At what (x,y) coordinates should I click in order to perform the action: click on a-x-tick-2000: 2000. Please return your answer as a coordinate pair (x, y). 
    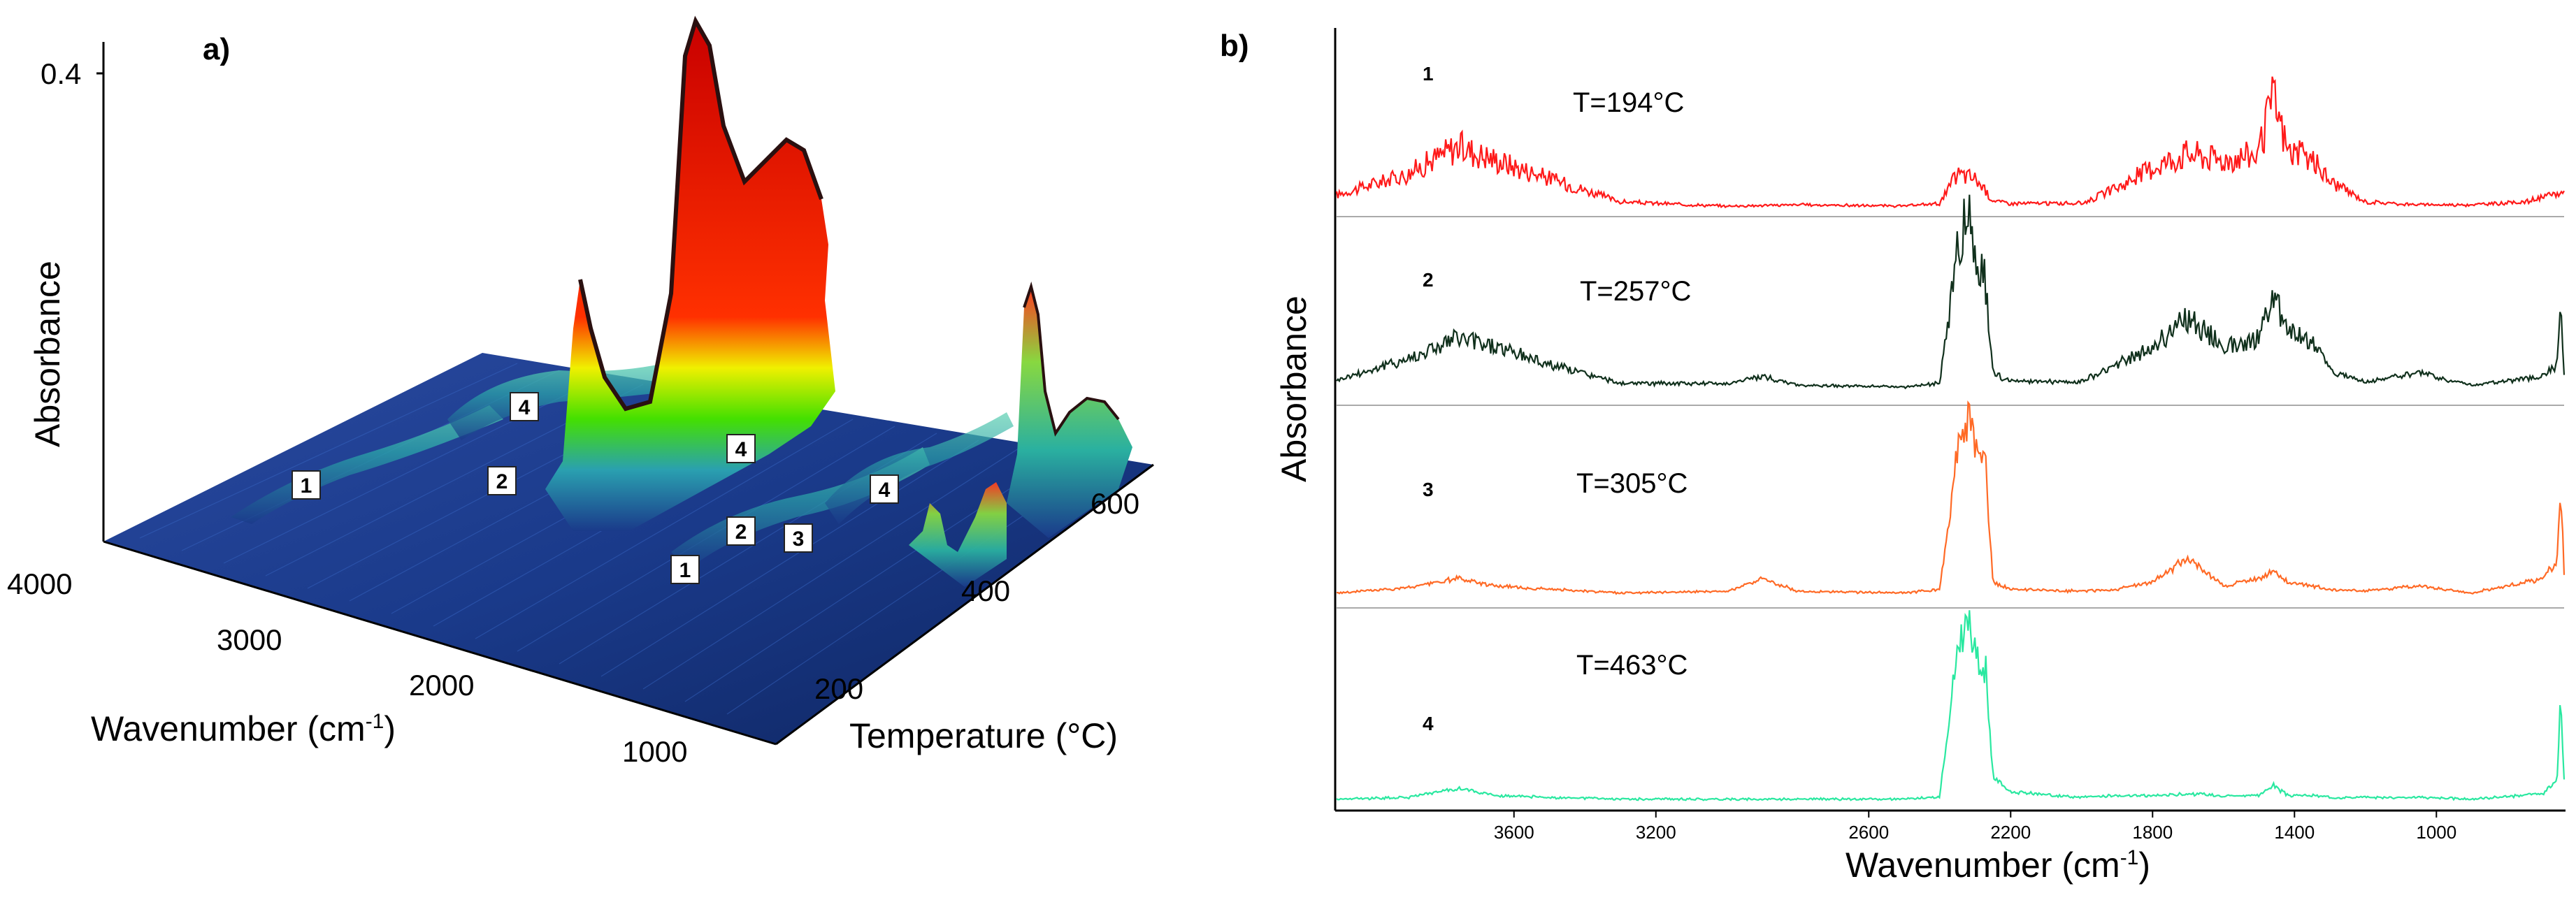
    Looking at the image, I should click on (441, 685).